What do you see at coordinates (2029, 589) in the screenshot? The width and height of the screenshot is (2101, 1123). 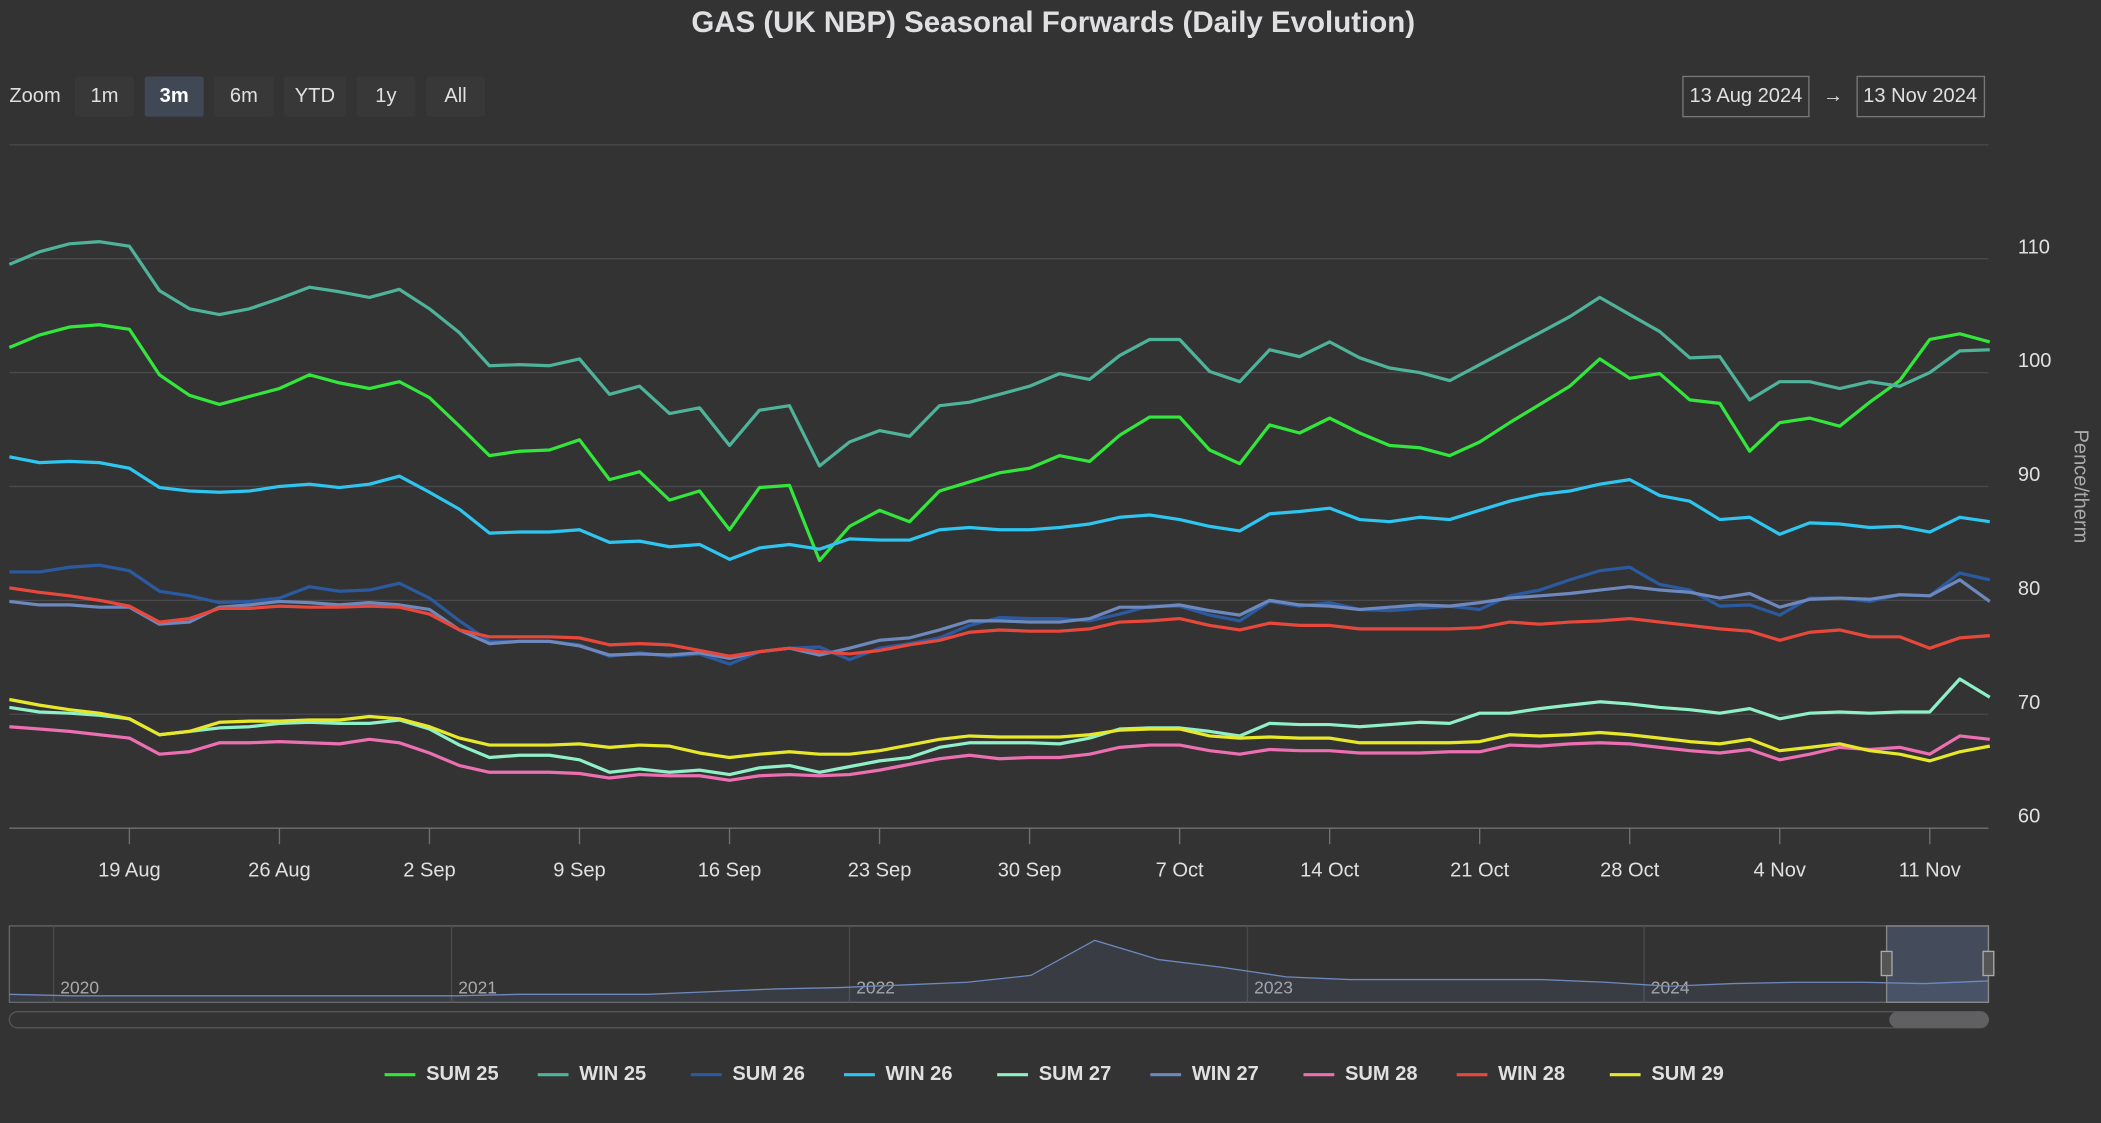 I see `y-tick-label: 80` at bounding box center [2029, 589].